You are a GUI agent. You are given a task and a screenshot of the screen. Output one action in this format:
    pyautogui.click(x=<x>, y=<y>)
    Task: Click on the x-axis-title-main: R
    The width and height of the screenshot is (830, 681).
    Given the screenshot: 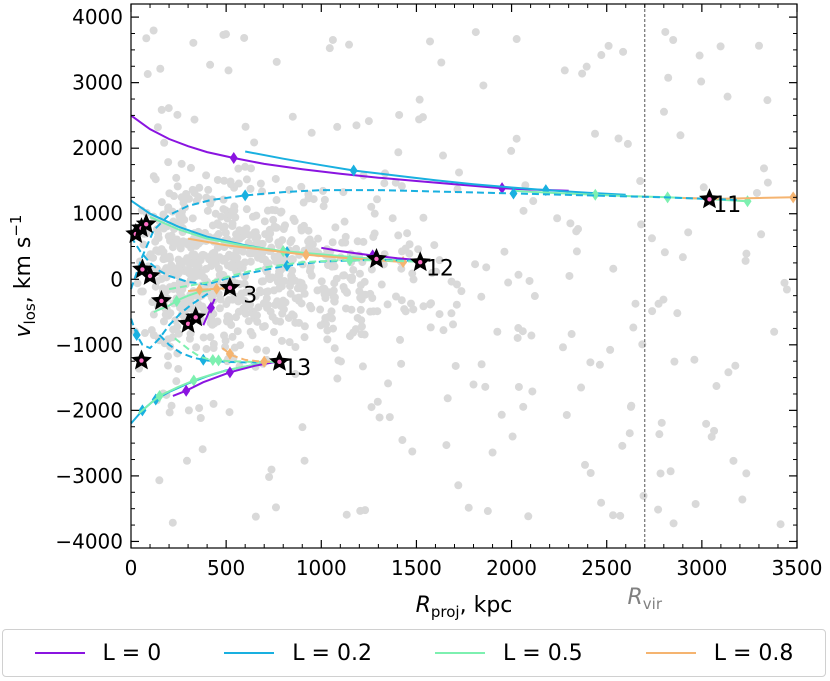 What is the action you would take?
    pyautogui.click(x=423, y=605)
    